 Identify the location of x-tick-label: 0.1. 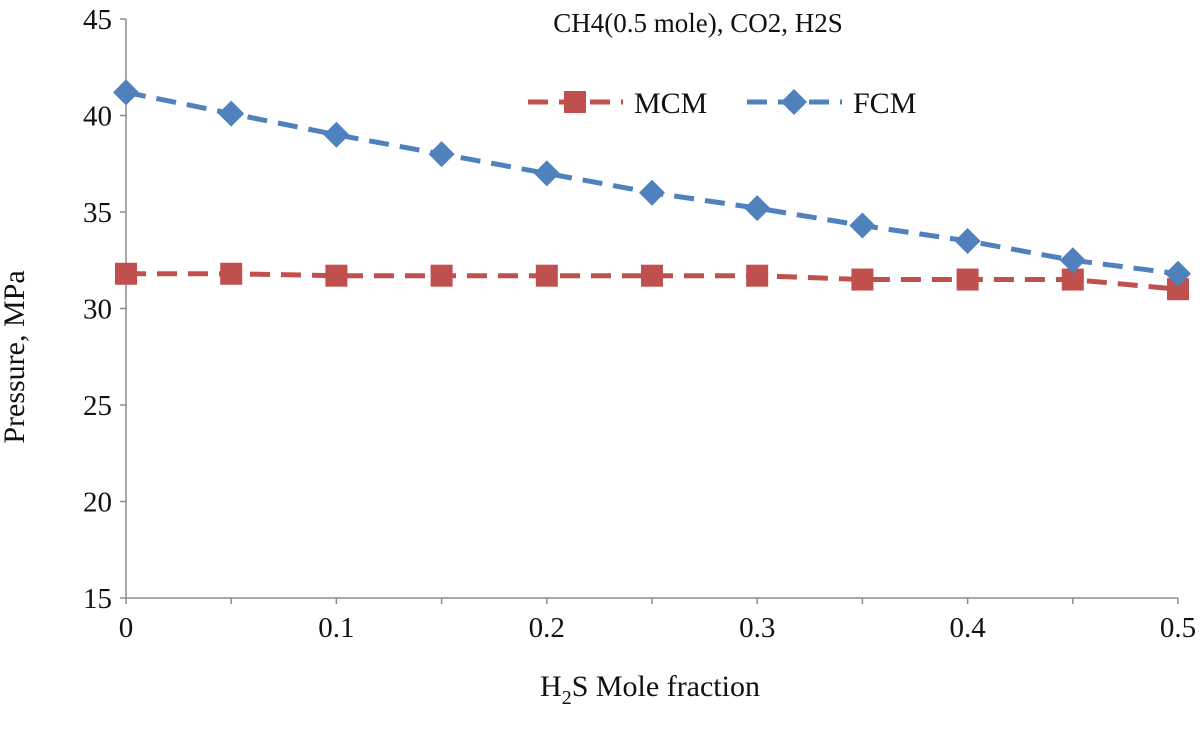
(336, 628).